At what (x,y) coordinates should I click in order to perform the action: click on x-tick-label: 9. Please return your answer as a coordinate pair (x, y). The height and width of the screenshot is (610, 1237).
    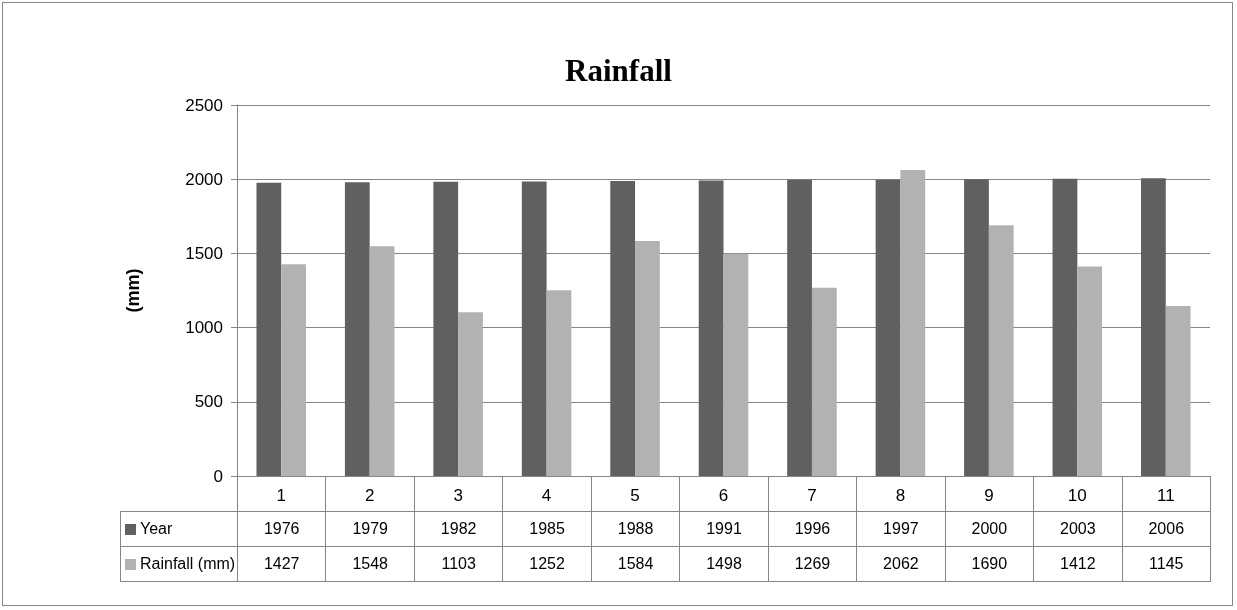
    Looking at the image, I should click on (989, 495).